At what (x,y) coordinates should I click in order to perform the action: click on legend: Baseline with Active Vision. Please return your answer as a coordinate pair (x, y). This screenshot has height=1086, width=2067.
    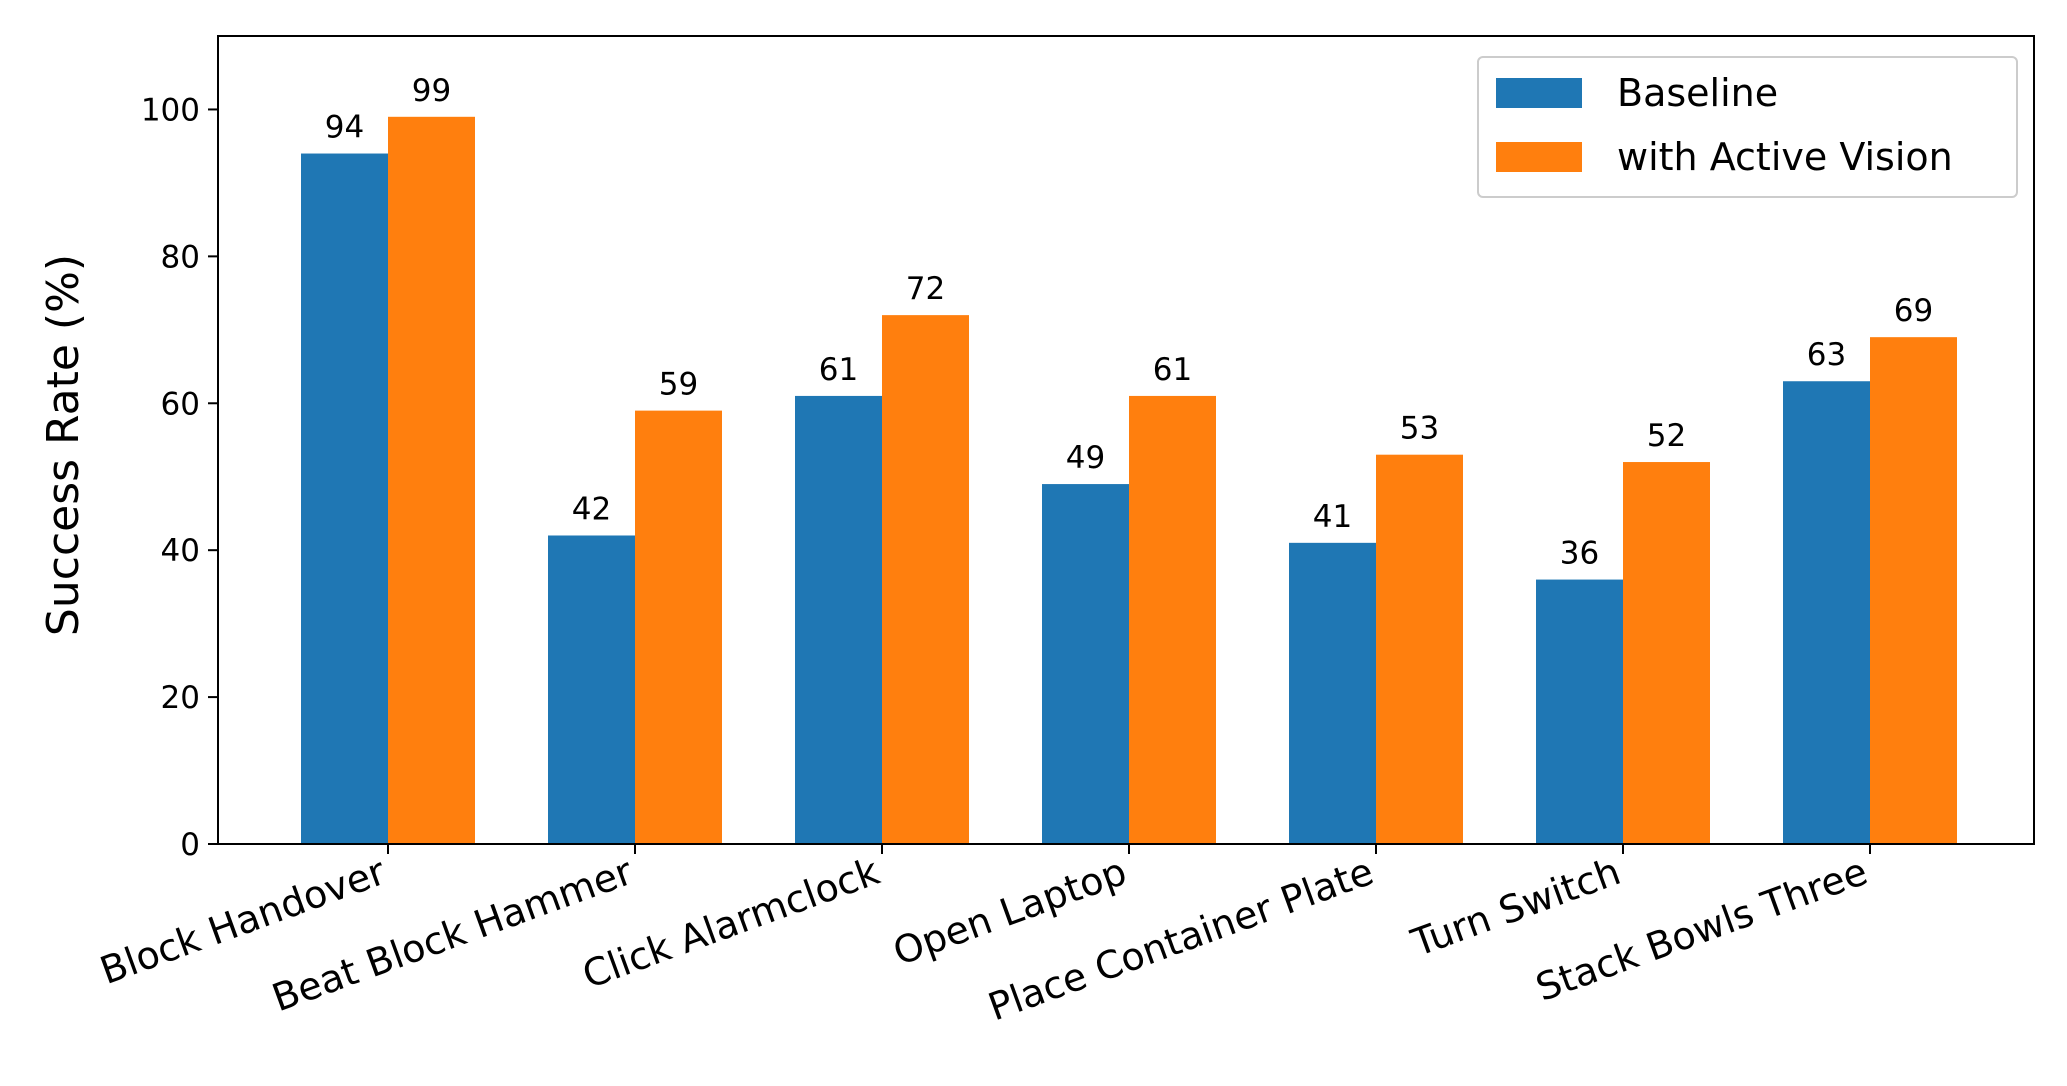
    Looking at the image, I should click on (1747, 127).